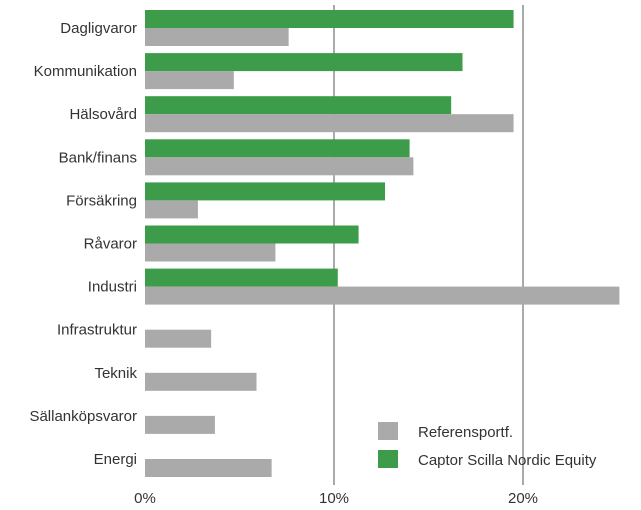 Image resolution: width=641 pixels, height=510 pixels. What do you see at coordinates (112, 287) in the screenshot?
I see `category-label: Industri` at bounding box center [112, 287].